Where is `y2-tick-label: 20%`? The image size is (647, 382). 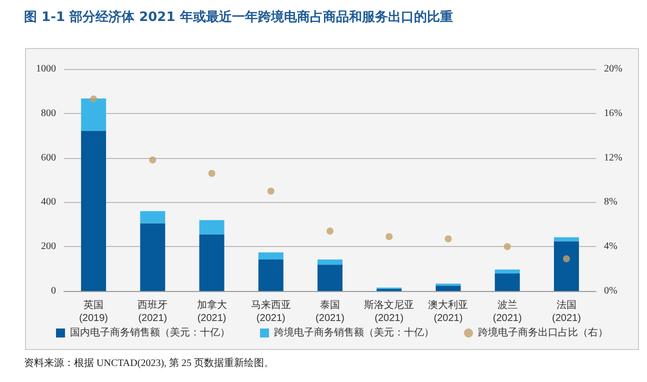
y2-tick-label: 20% is located at coordinates (613, 69).